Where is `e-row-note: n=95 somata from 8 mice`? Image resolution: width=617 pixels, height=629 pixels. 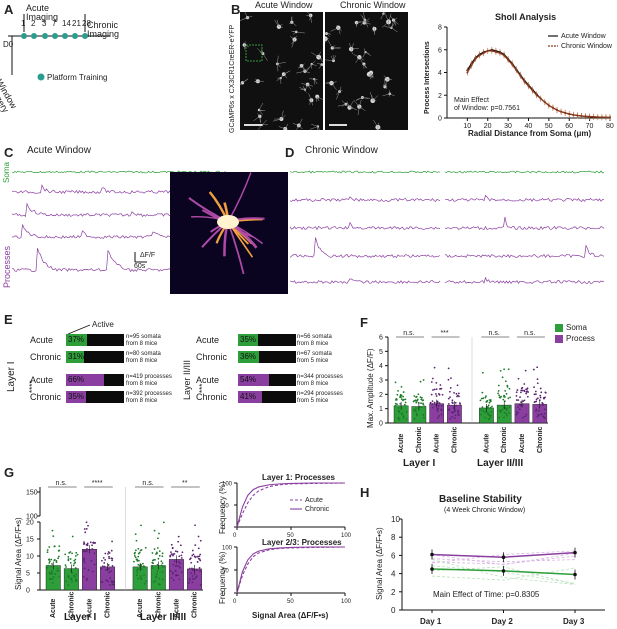 e-row-note: n=95 somata from 8 mice is located at coordinates (143, 340).